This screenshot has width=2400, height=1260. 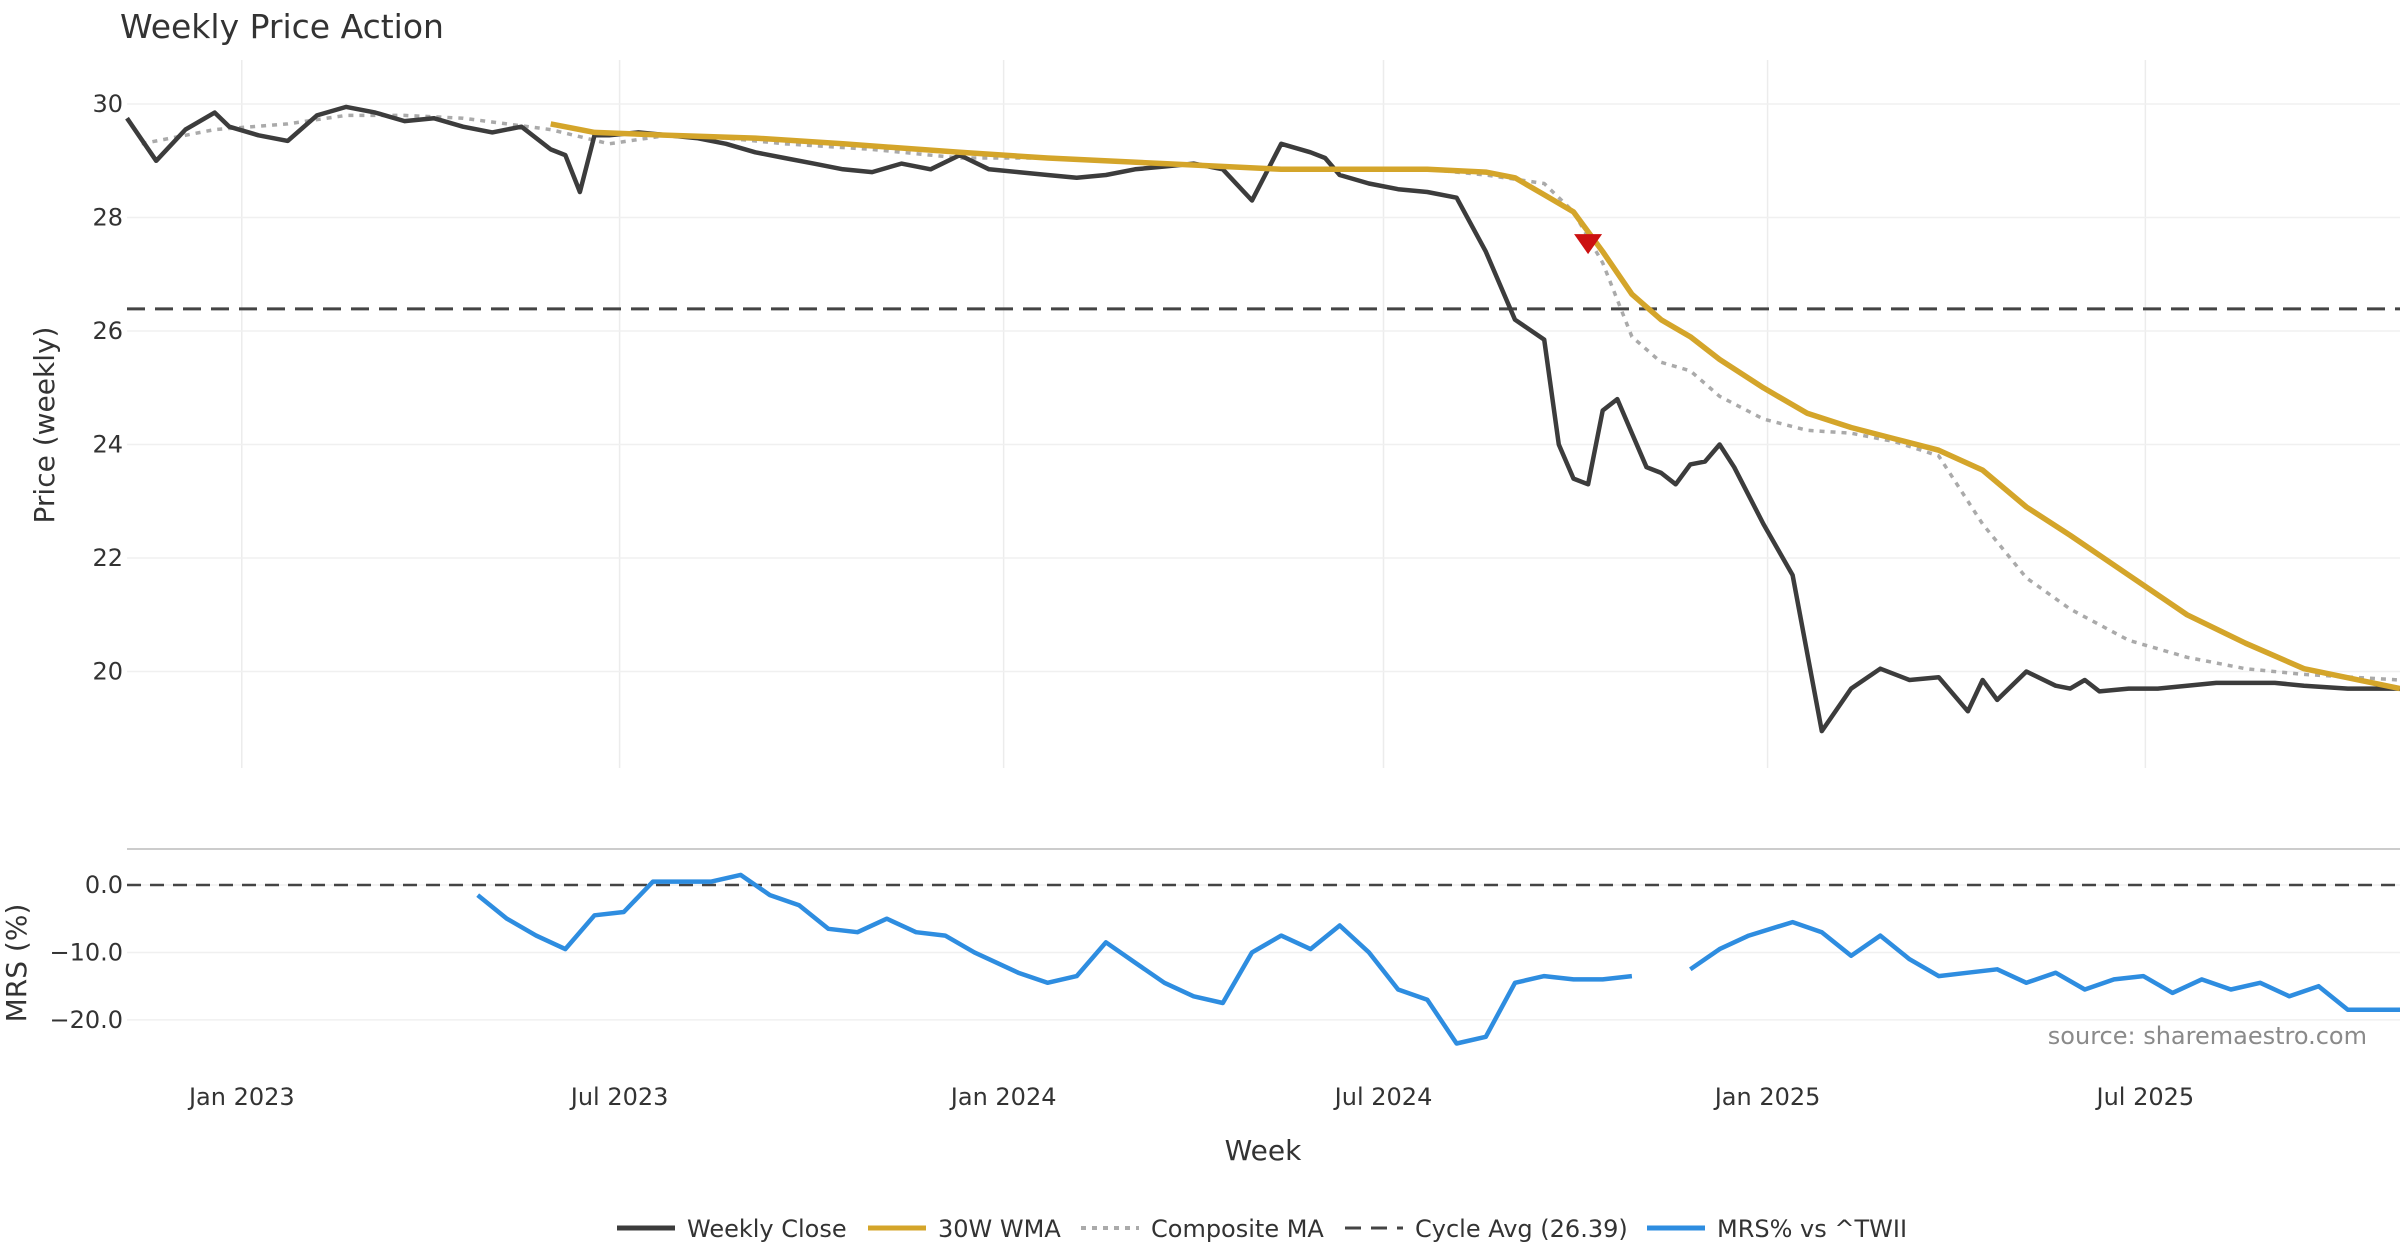 What do you see at coordinates (107, 331) in the screenshot?
I see `price-y-tick-label: 26` at bounding box center [107, 331].